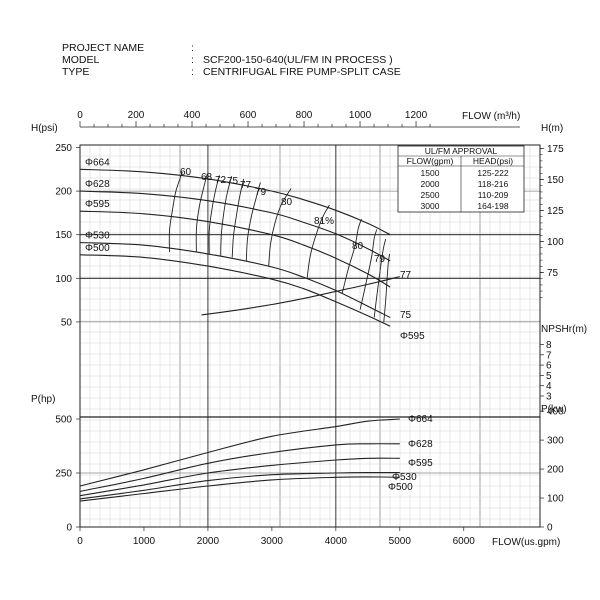  What do you see at coordinates (420, 444) in the screenshot?
I see `power-curve-label: Φ628` at bounding box center [420, 444].